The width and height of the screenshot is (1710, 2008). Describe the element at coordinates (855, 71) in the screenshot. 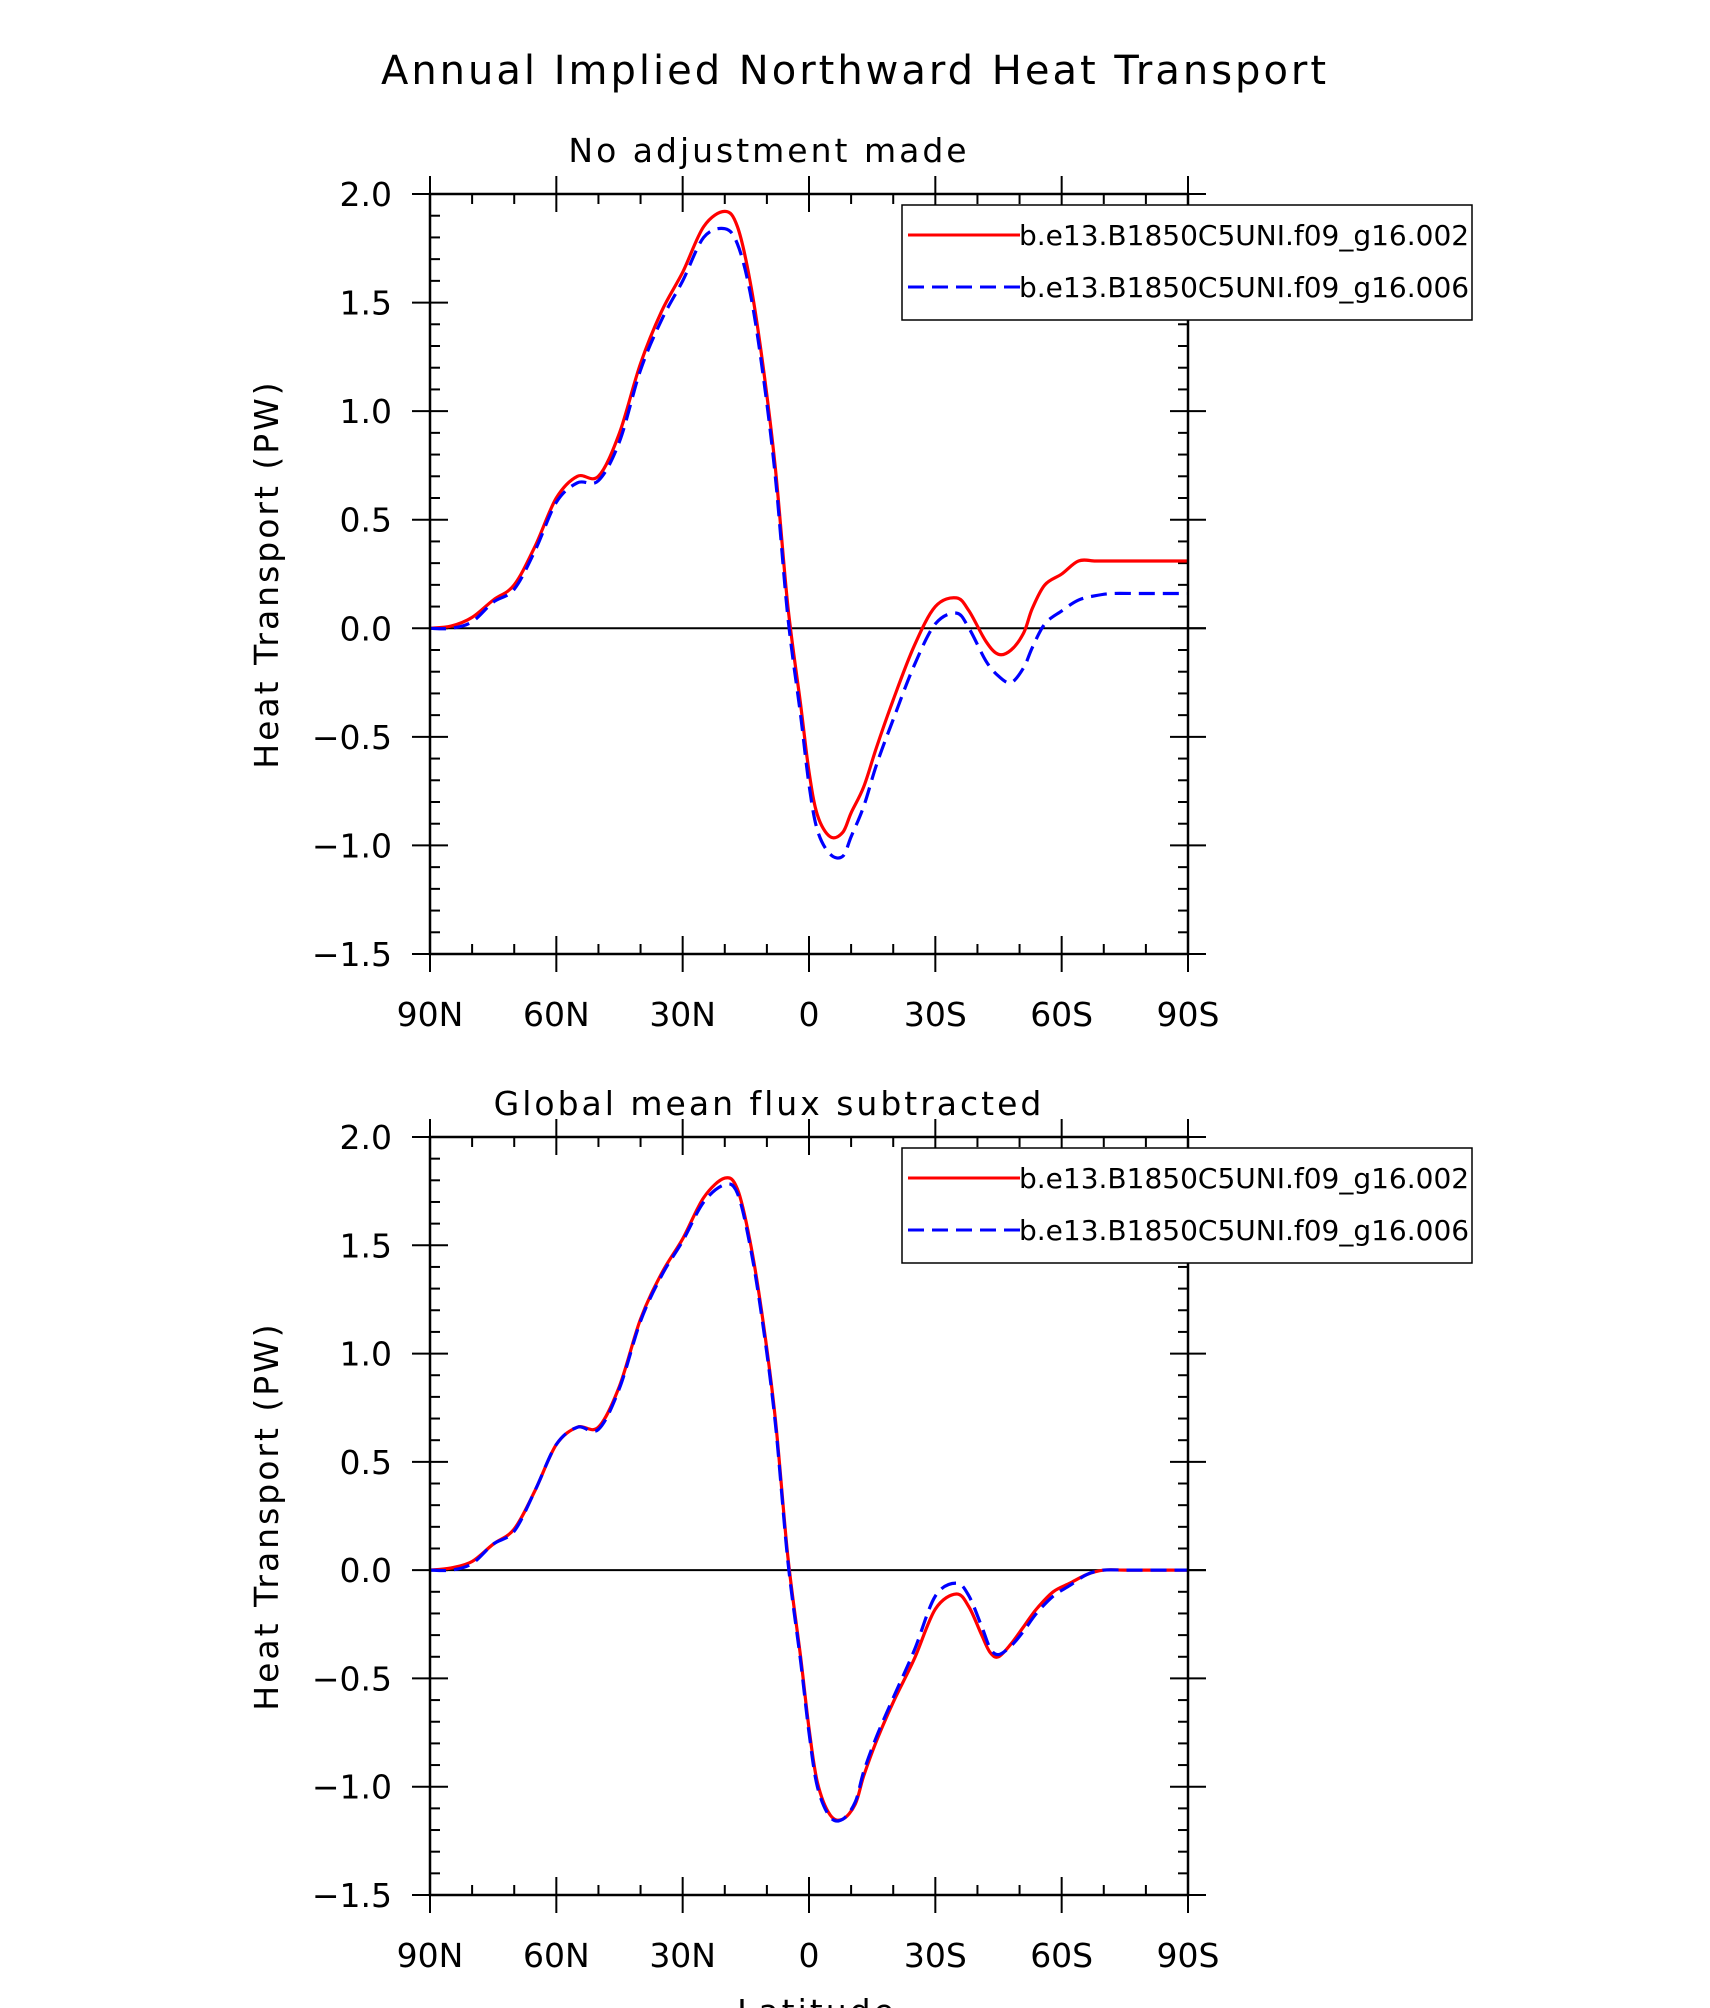

I see `figure-title: Annual Implied Northward Heat Transport` at that location.